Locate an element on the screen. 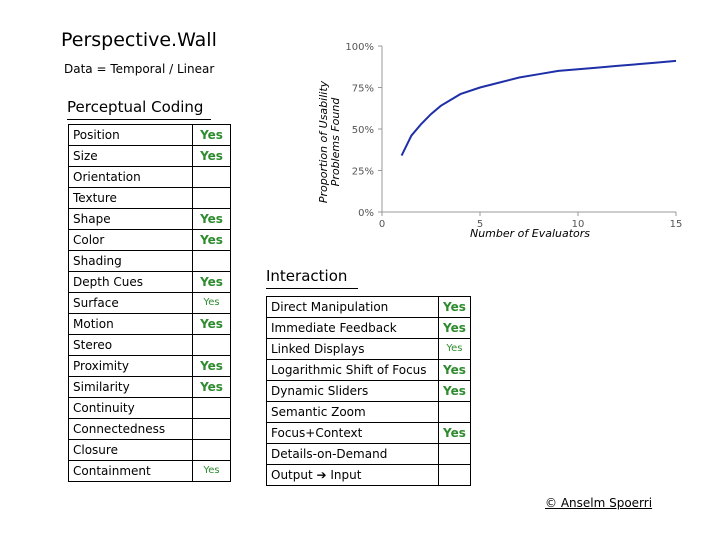  x-tick-label: 10 is located at coordinates (578, 224).